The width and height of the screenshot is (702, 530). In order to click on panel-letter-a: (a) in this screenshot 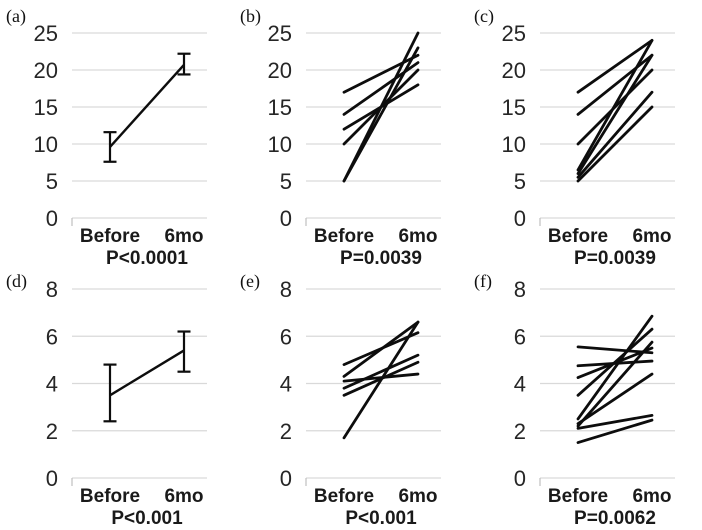, I will do `click(16, 16)`.